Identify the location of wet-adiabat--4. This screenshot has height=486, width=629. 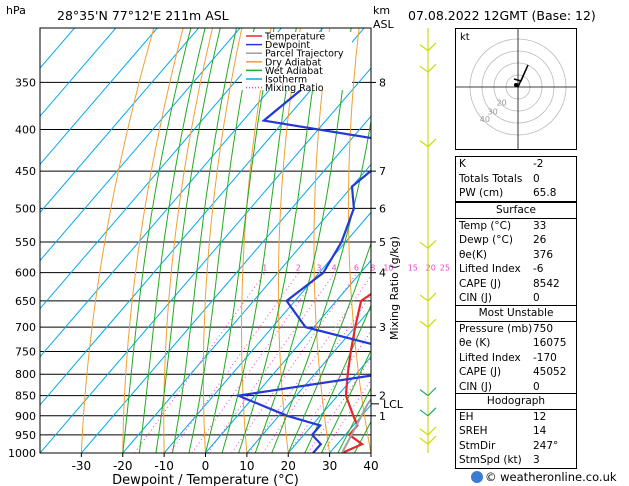
(221, 240).